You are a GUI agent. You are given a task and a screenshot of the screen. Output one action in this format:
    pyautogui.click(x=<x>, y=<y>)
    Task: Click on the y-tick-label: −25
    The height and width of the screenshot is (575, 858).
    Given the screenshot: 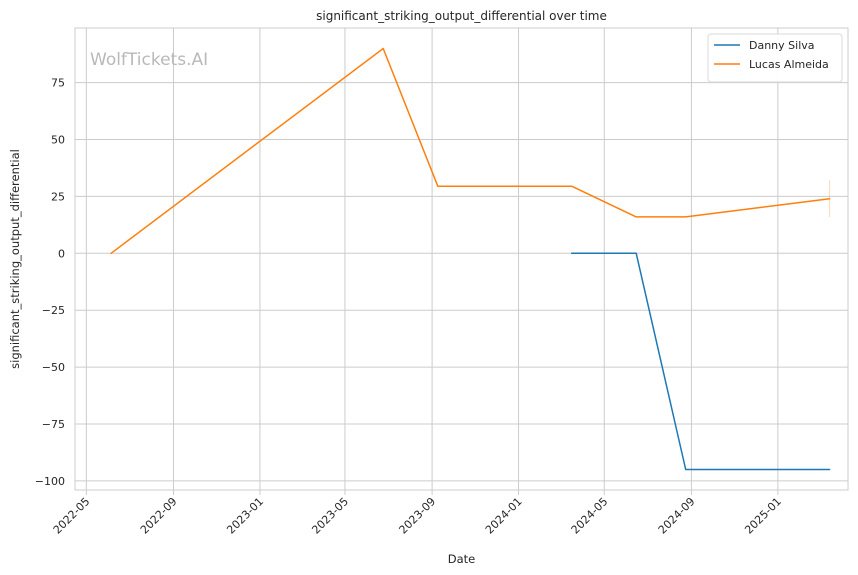 What is the action you would take?
    pyautogui.click(x=53, y=310)
    